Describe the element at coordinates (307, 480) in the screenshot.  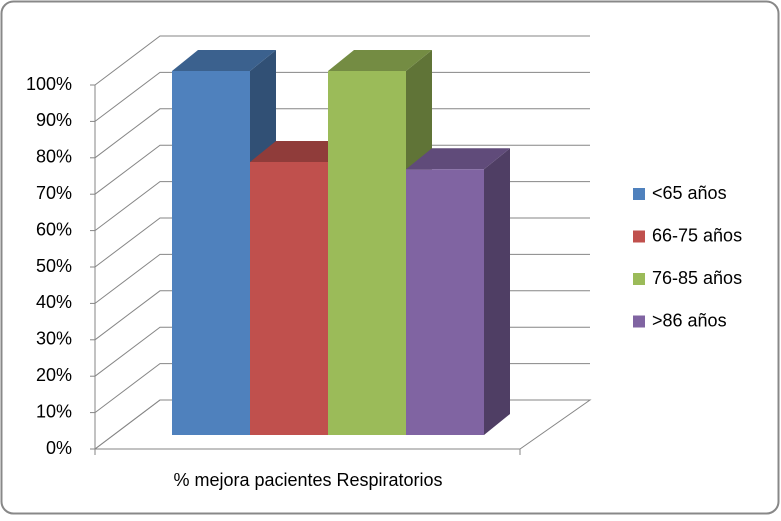
I see `x-tick-label: % mejora pacientes Respiratorios` at that location.